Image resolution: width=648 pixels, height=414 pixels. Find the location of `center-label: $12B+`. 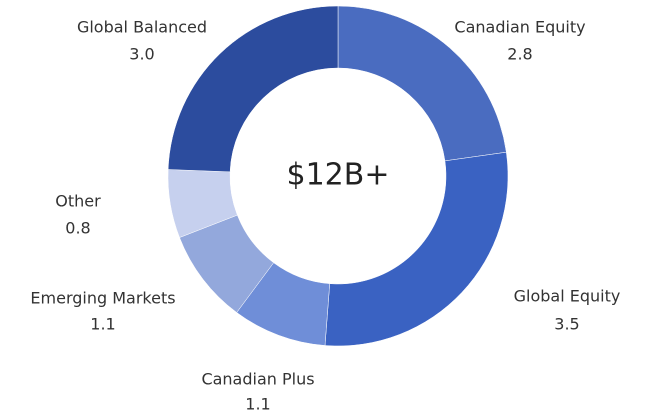

center-label: $12B+ is located at coordinates (338, 175).